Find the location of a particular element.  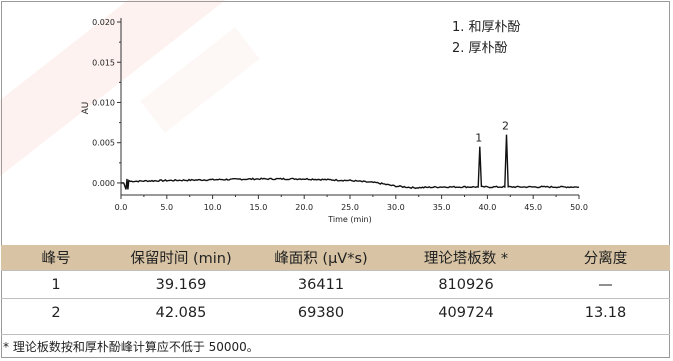

cell-retention-time: 39.169 is located at coordinates (181, 284).